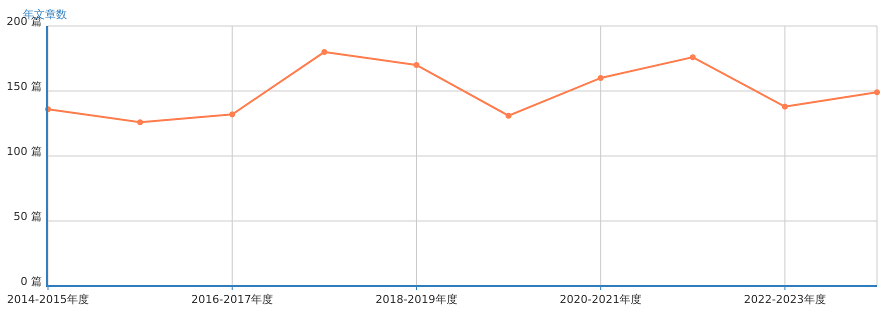 This screenshot has width=890, height=331. What do you see at coordinates (31, 281) in the screenshot?
I see `y-tick-label: 0 篇` at bounding box center [31, 281].